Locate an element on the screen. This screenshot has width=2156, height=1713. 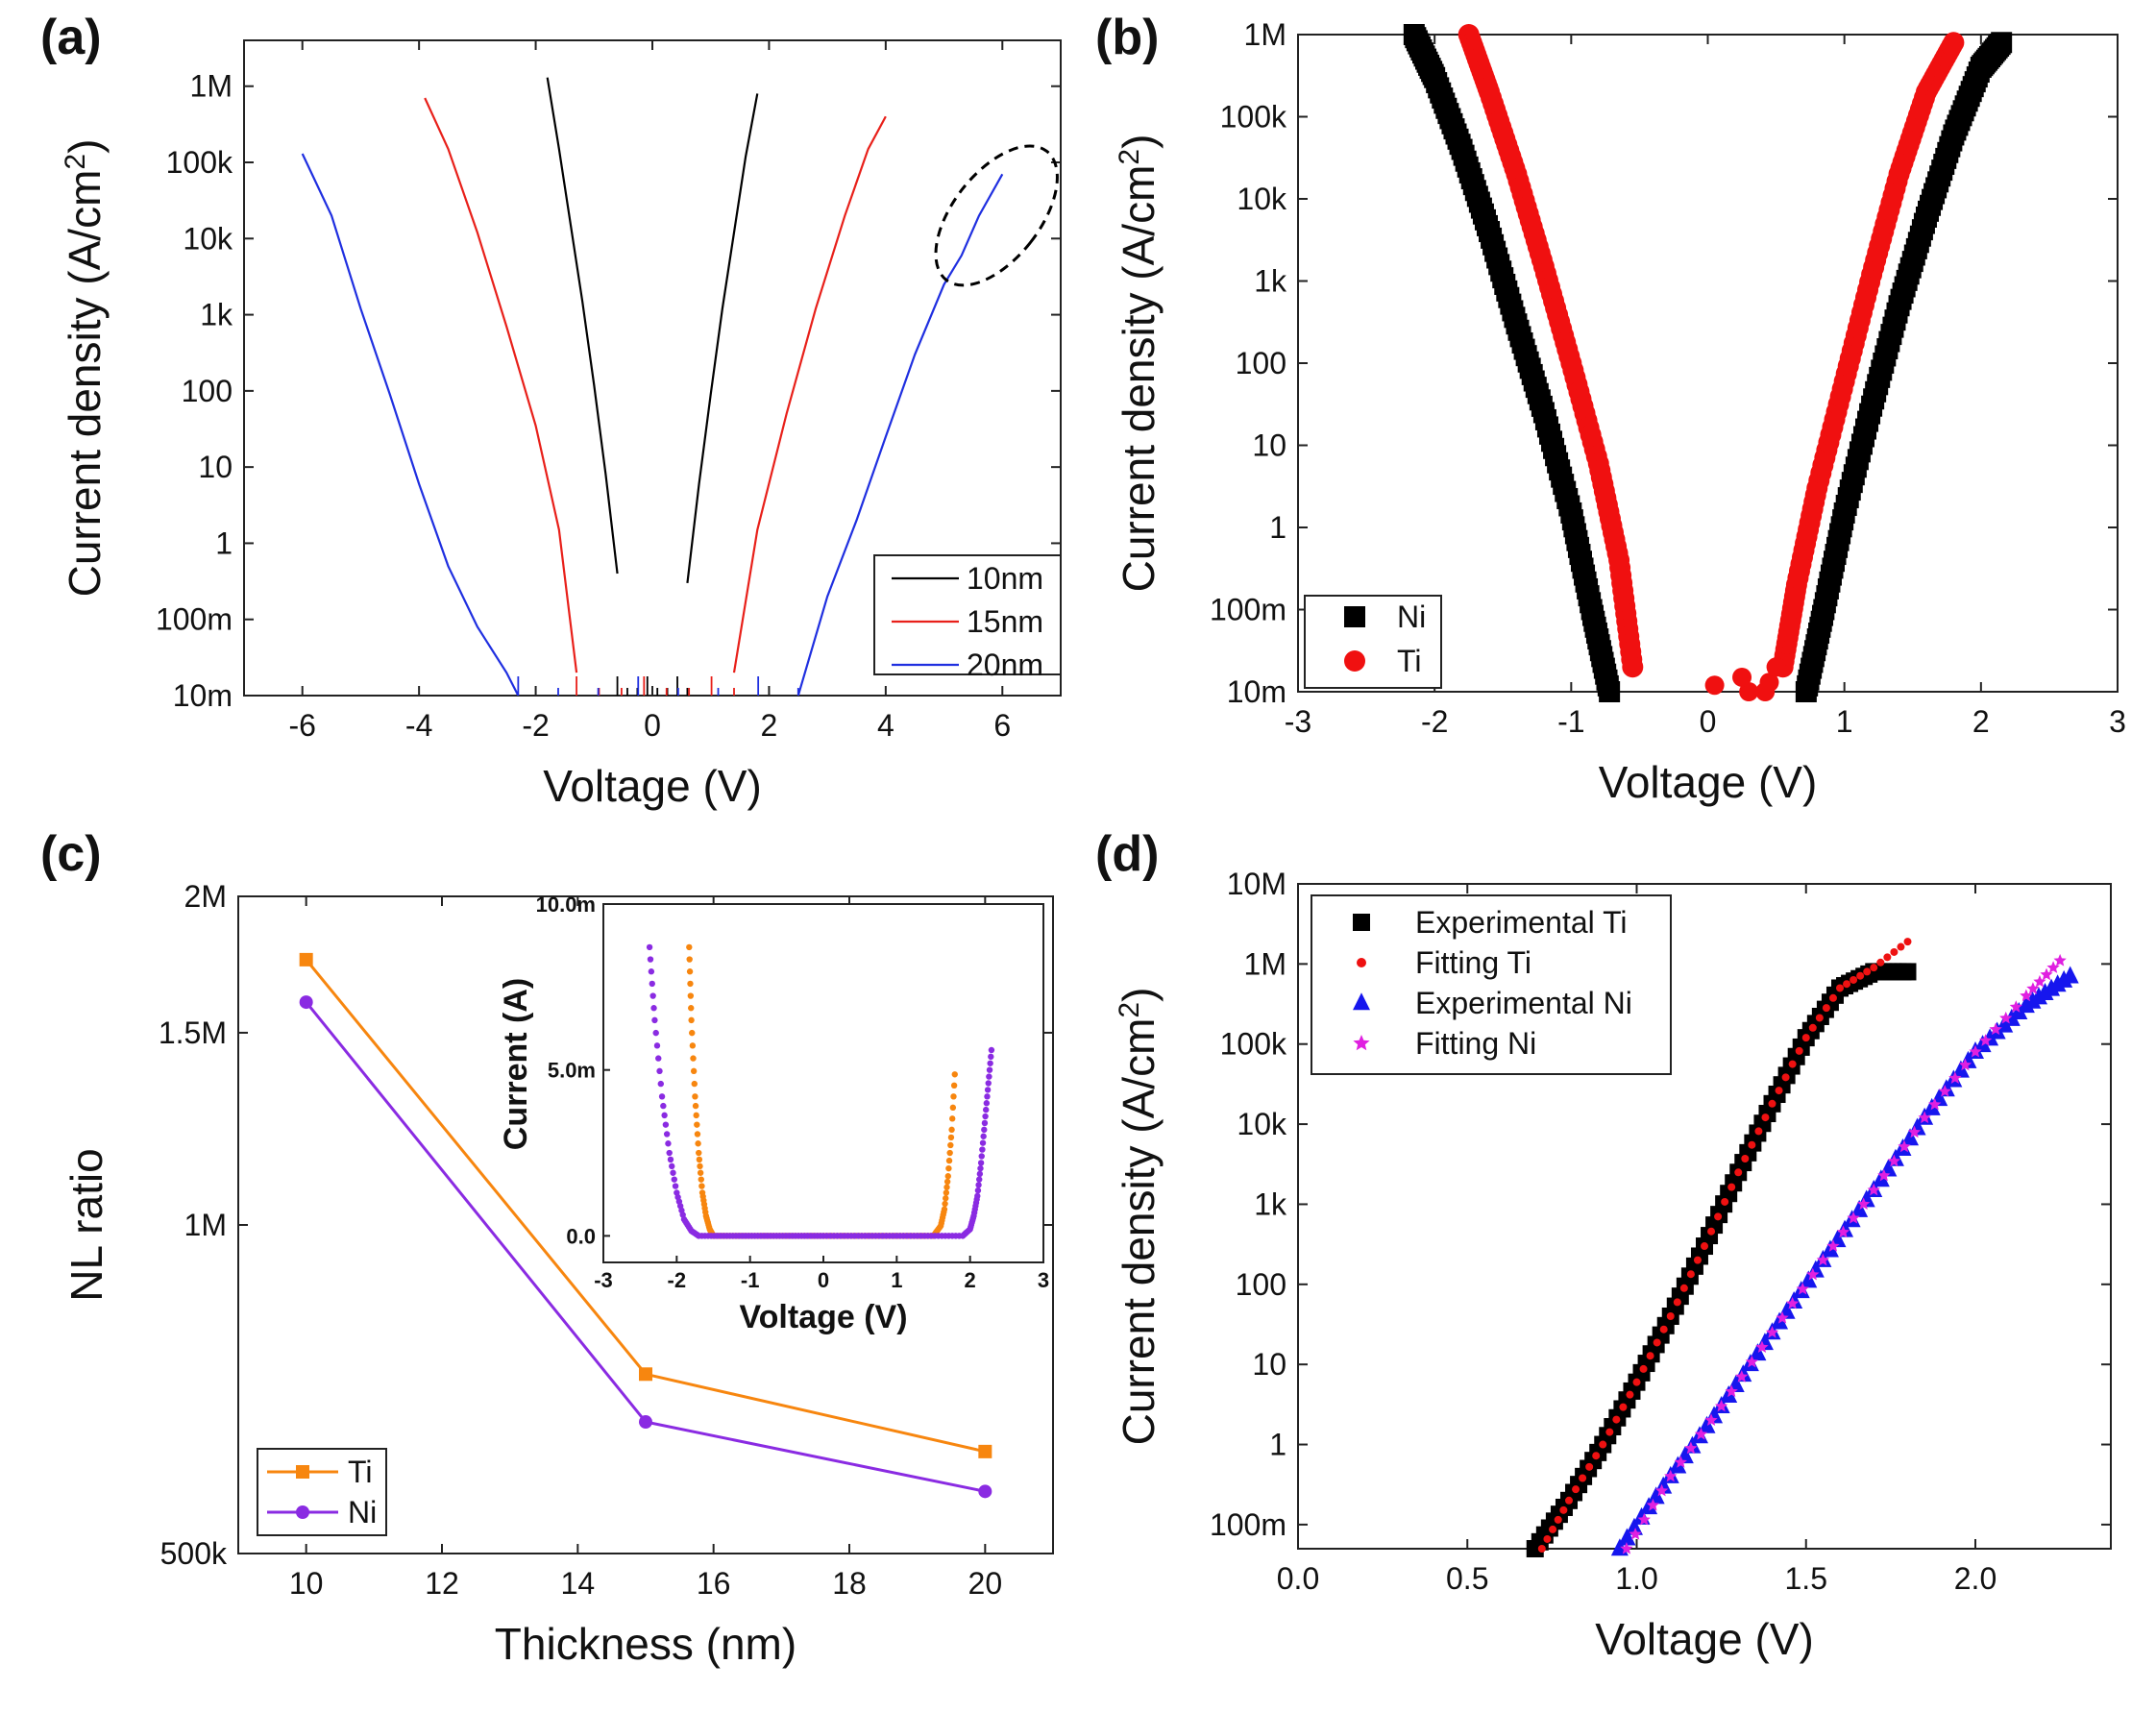
x-tick-label: 12 is located at coordinates (442, 1583).